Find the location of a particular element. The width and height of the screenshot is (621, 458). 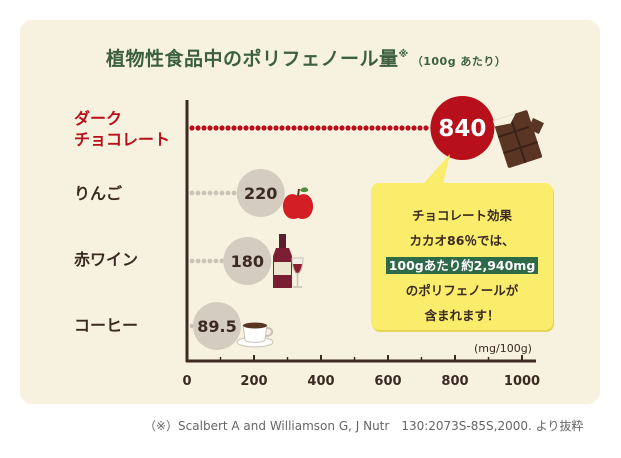

callout-line-5: 含まれます！ is located at coordinates (462, 315).